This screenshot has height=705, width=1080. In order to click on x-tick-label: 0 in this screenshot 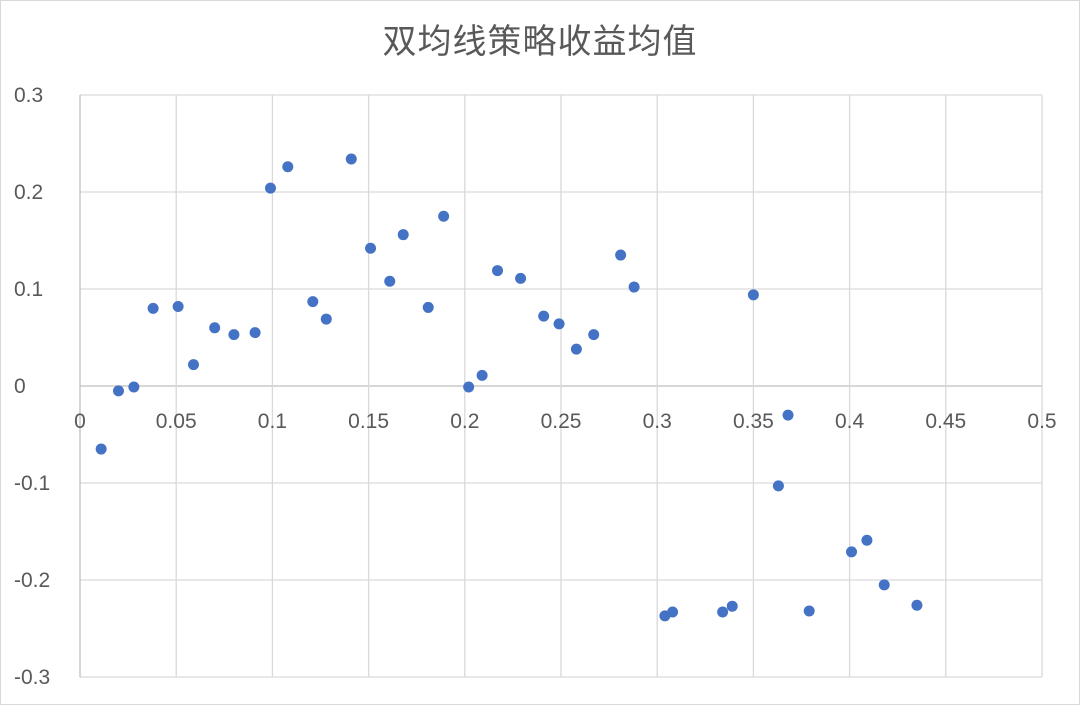, I will do `click(80, 421)`.